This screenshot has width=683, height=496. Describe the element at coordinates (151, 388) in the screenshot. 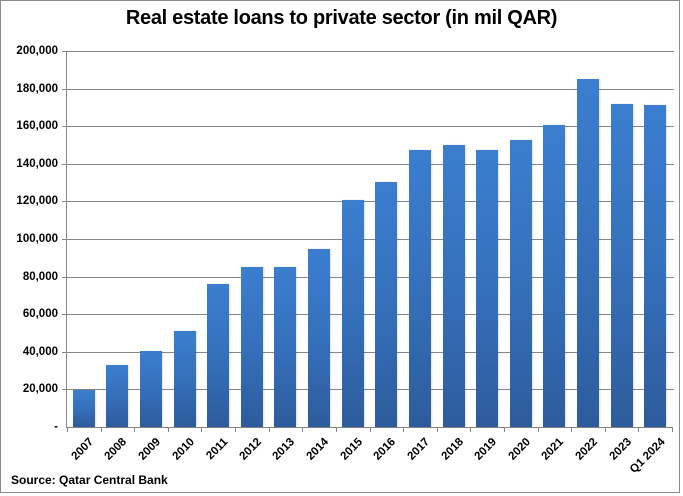

I see `bar-2009` at that location.